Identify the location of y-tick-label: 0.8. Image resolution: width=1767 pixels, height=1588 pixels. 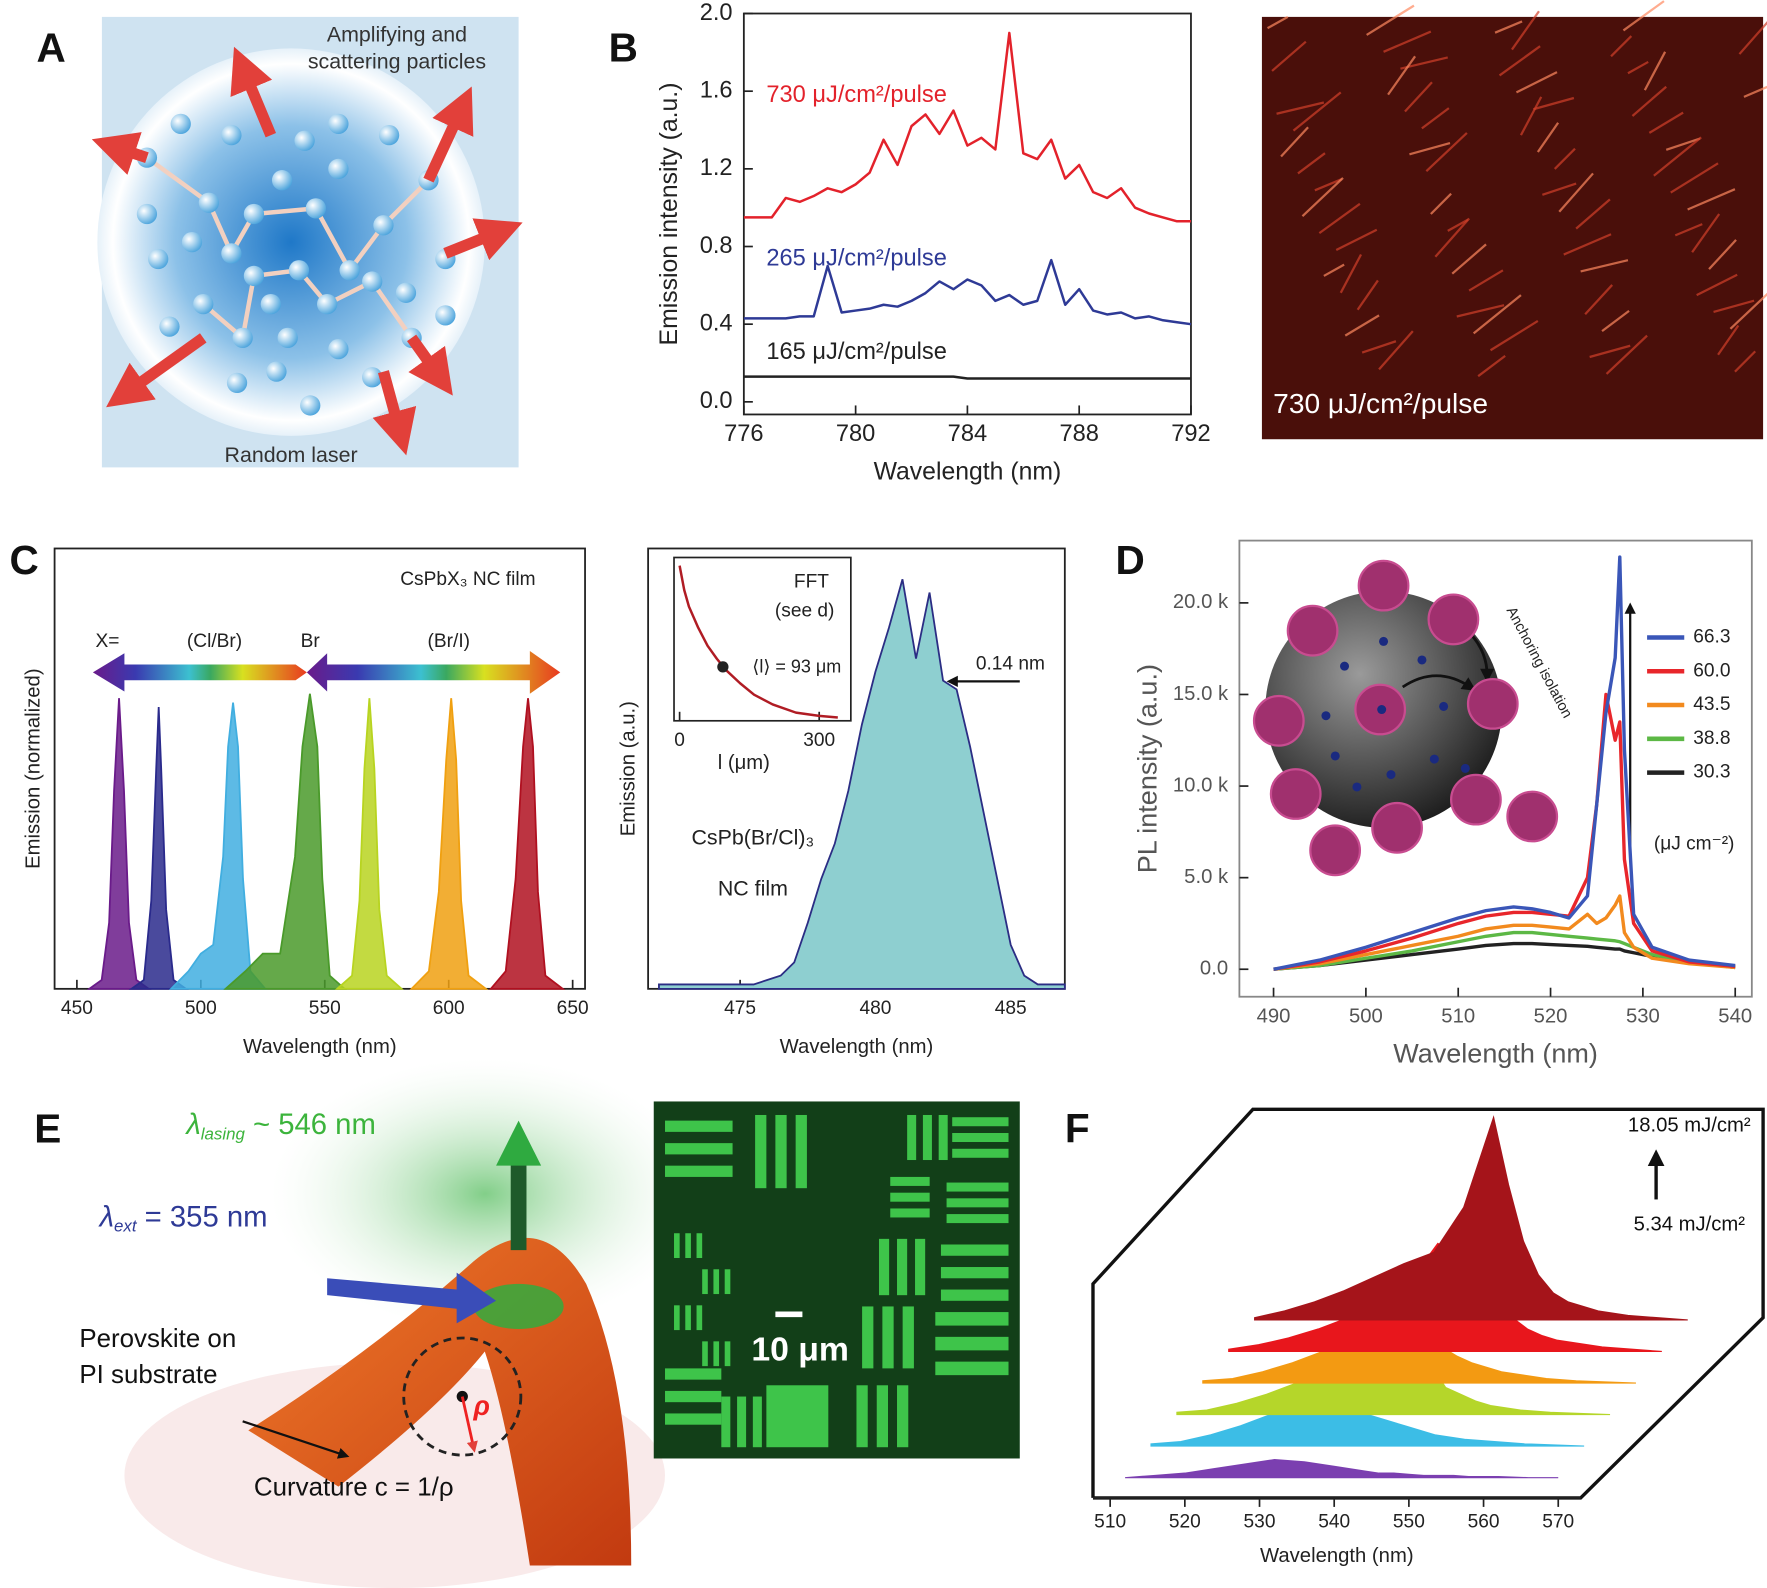
(716, 246).